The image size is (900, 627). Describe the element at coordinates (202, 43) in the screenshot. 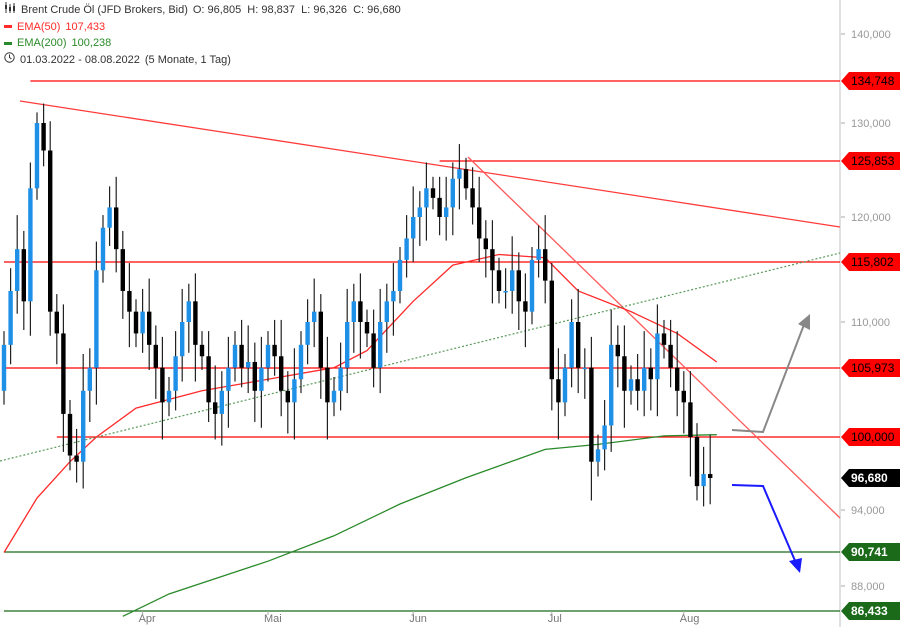

I see `legend-ema200: EMA(200) 100,238` at that location.